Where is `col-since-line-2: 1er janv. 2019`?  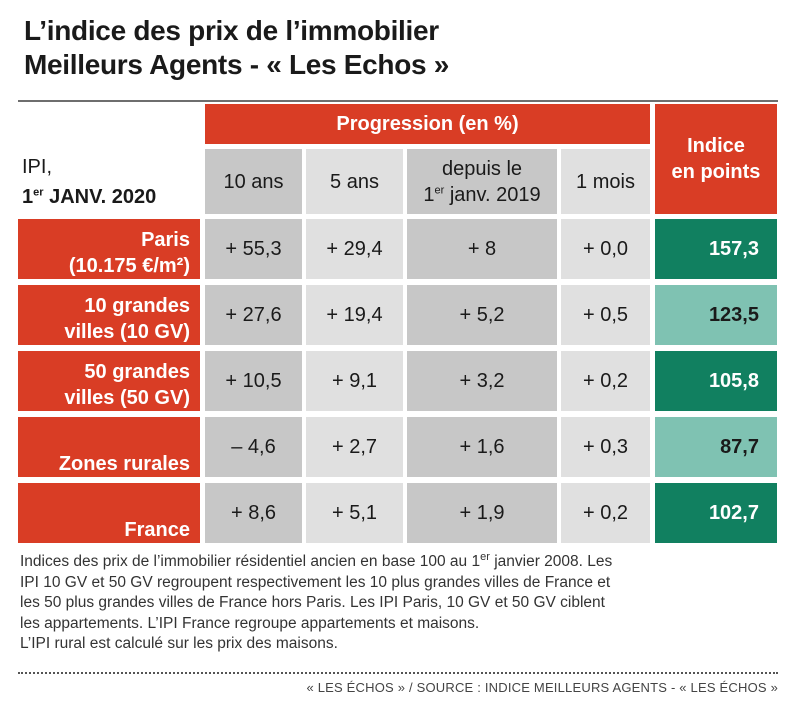
col-since-line-2: 1er janv. 2019 is located at coordinates (481, 195).